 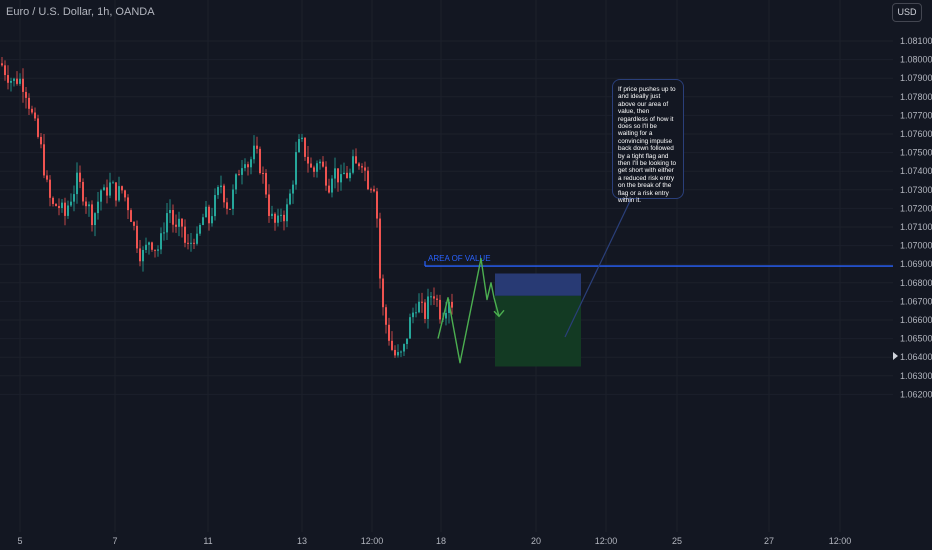 I want to click on price-tick-label: 1.07900, so click(x=916, y=78).